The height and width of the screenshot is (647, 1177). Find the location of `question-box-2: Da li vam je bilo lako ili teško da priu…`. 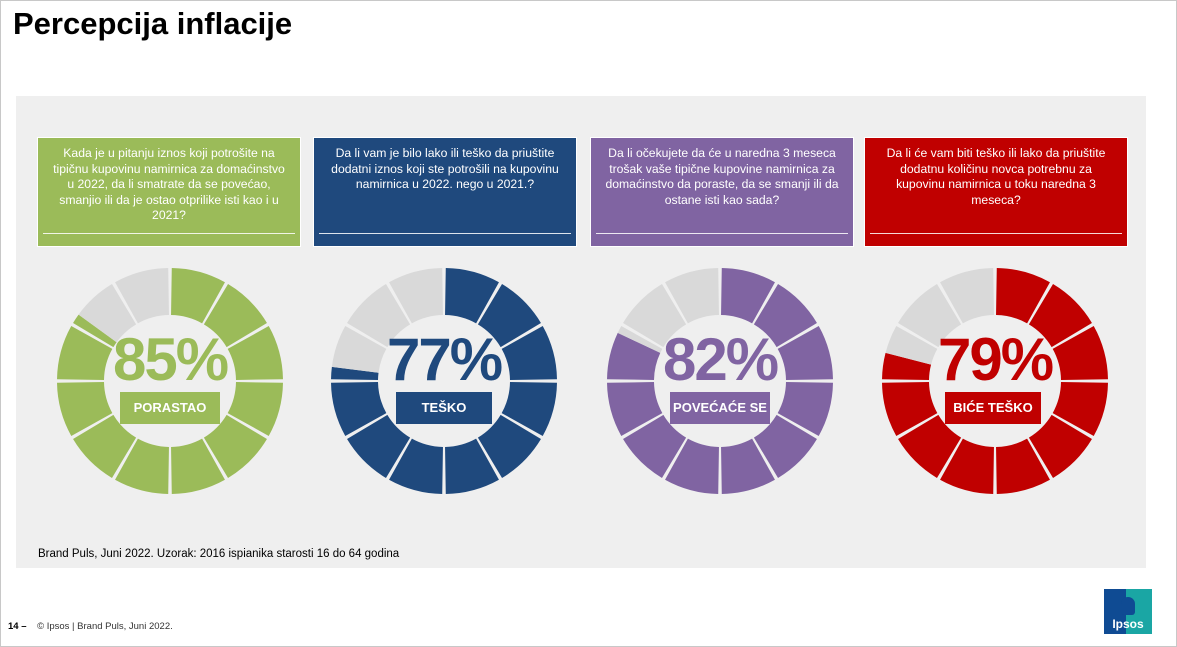

question-box-2: Da li vam je bilo lako ili teško da priu… is located at coordinates (445, 192).